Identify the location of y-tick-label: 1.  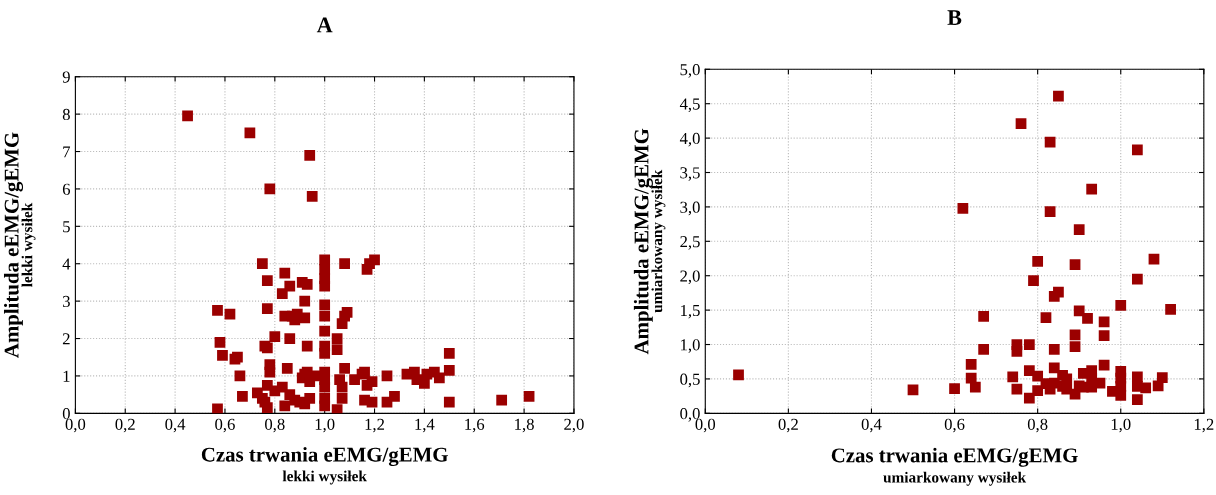
(66, 376).